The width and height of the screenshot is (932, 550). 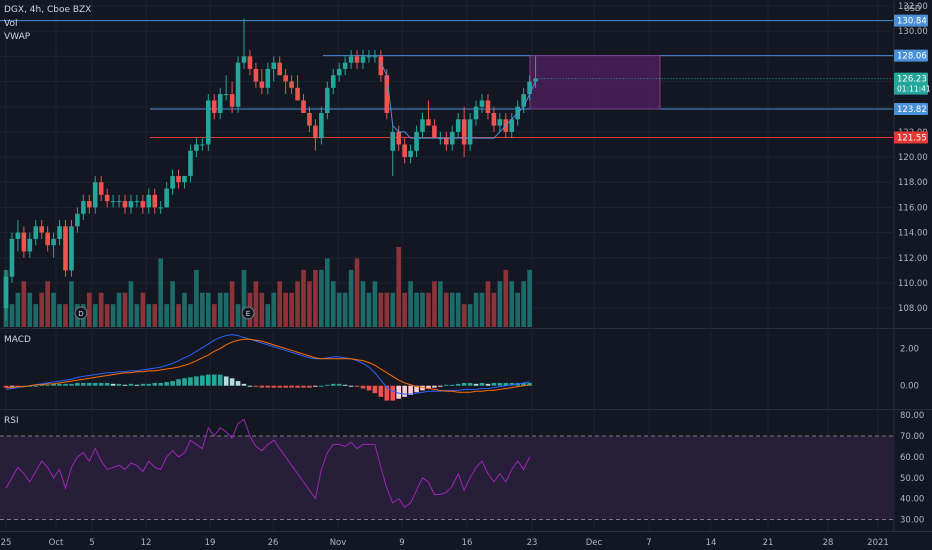 I want to click on x-tick-label: 7, so click(x=648, y=543).